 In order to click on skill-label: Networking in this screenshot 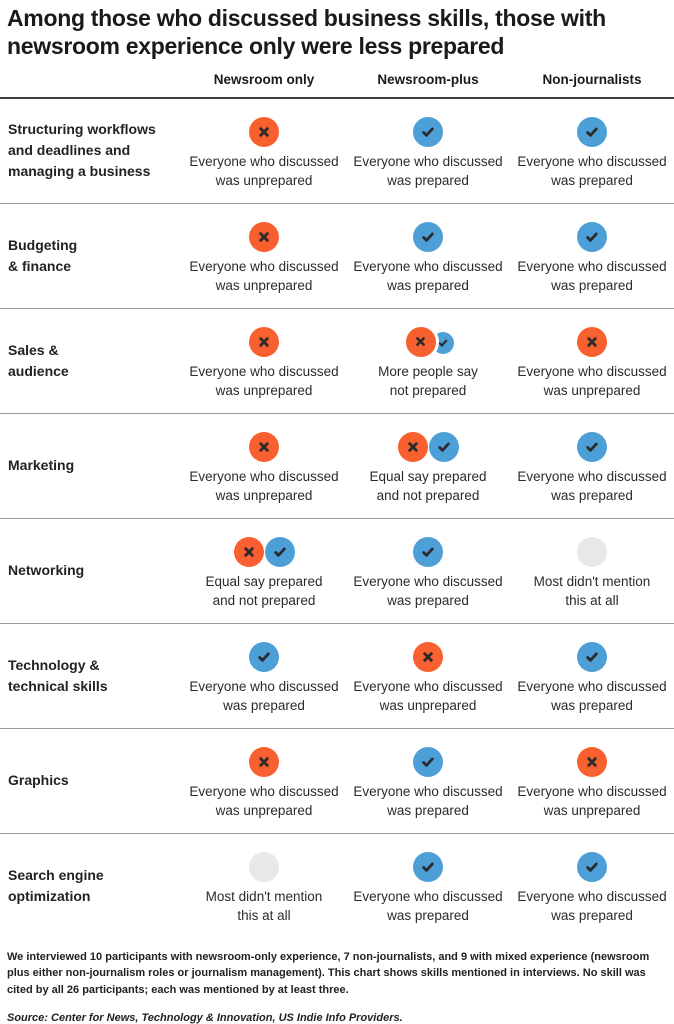, I will do `click(46, 570)`.